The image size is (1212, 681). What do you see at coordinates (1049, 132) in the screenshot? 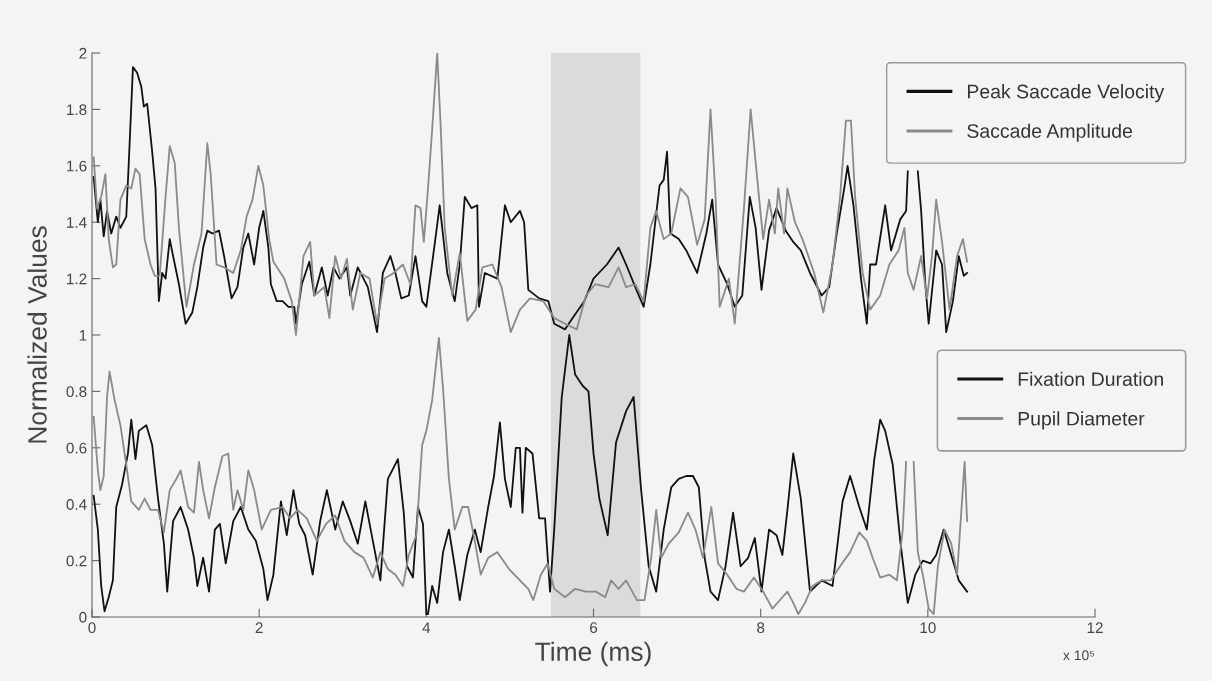
I see `legend-label: Saccade Amplitude` at bounding box center [1049, 132].